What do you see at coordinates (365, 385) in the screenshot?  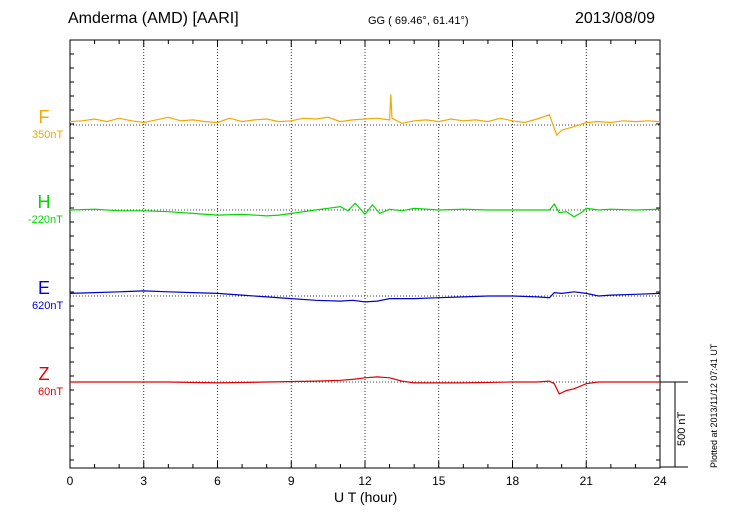 I see `series-line-Z` at bounding box center [365, 385].